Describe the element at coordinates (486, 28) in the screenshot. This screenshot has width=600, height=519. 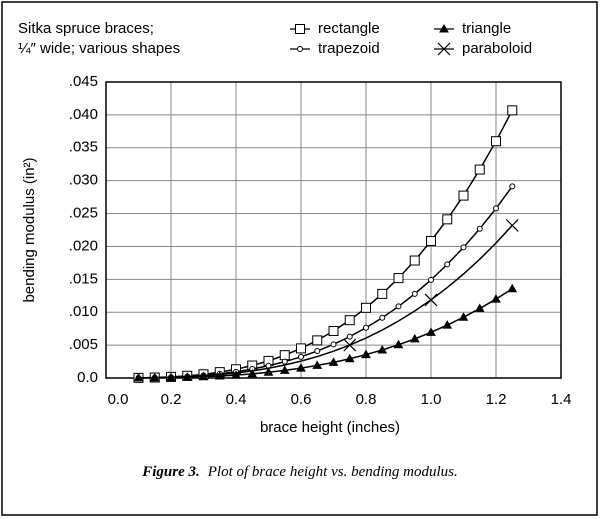
I see `legend-label: triangle` at that location.